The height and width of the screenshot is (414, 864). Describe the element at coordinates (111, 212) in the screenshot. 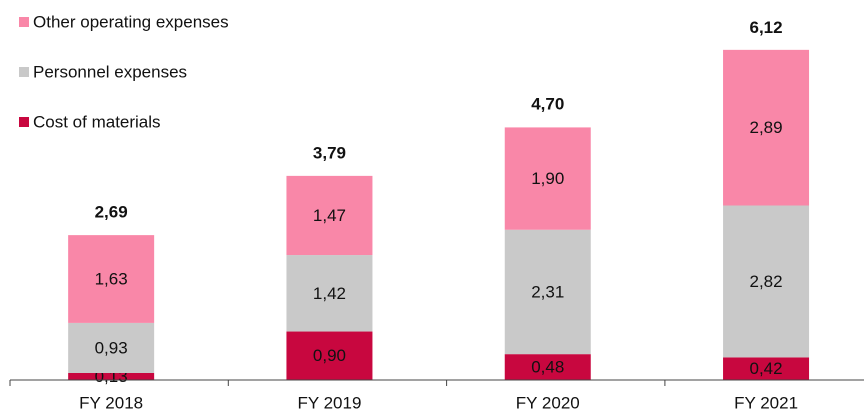

I see `total-label: 2,69` at that location.